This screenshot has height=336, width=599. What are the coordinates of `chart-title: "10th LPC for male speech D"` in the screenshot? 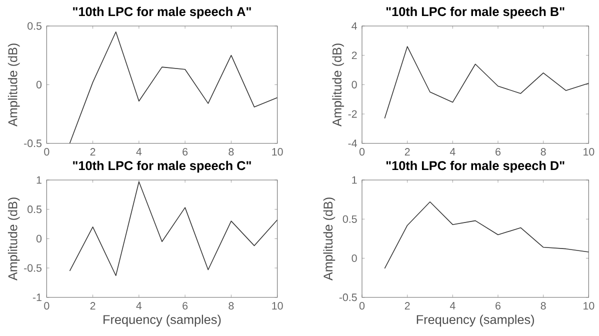 It's located at (475, 166).